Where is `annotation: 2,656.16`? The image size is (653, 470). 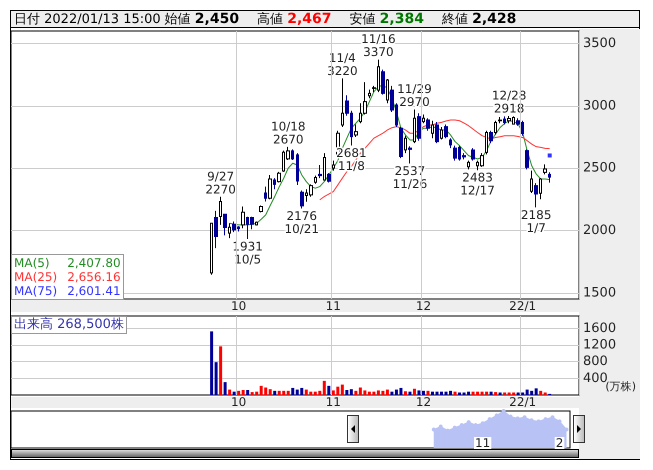
annotation: 2,656.16 is located at coordinates (94, 277).